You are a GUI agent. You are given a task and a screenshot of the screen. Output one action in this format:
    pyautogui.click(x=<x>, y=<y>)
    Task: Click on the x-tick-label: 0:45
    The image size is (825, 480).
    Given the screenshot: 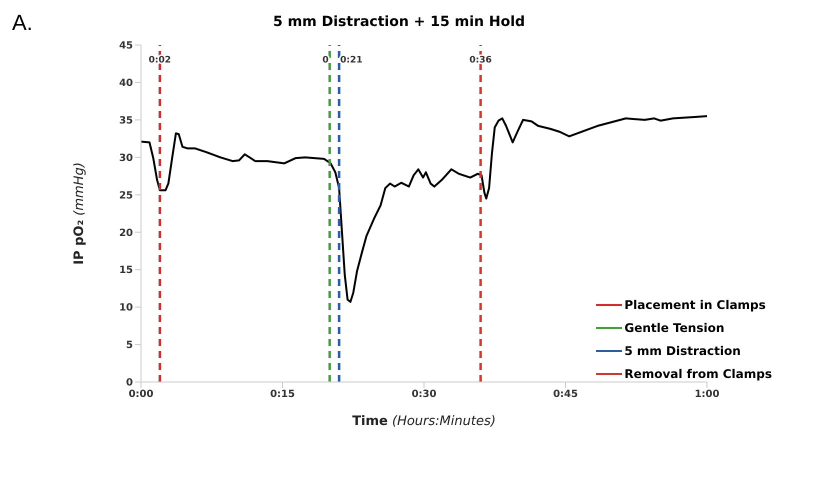 What is the action you would take?
    pyautogui.click(x=565, y=394)
    